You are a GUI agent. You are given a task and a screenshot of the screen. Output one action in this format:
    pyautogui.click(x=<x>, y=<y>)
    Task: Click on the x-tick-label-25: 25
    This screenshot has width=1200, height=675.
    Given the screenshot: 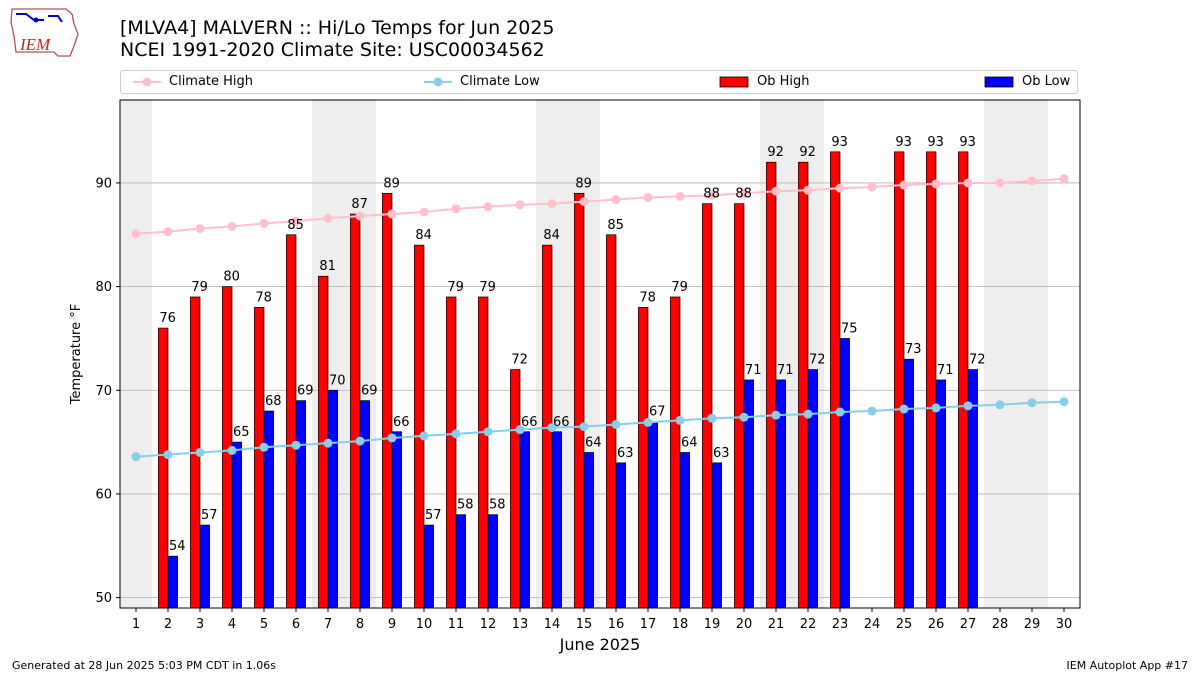 What is the action you would take?
    pyautogui.click(x=904, y=624)
    